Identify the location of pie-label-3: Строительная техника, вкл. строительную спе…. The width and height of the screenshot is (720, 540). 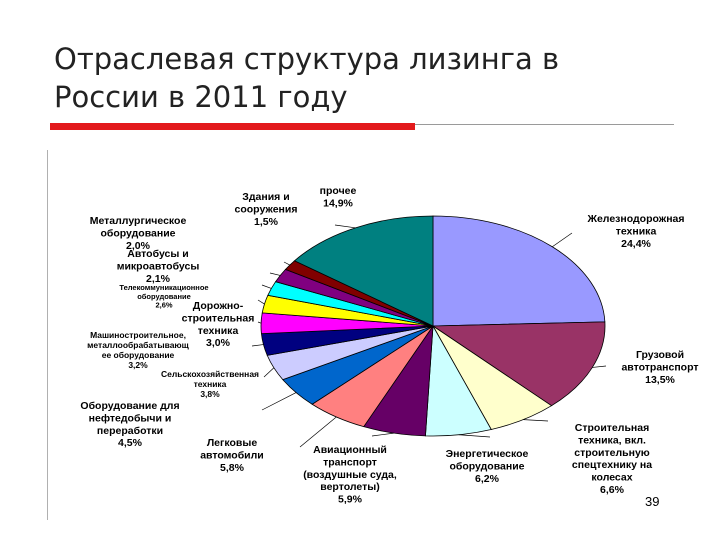
(612, 459).